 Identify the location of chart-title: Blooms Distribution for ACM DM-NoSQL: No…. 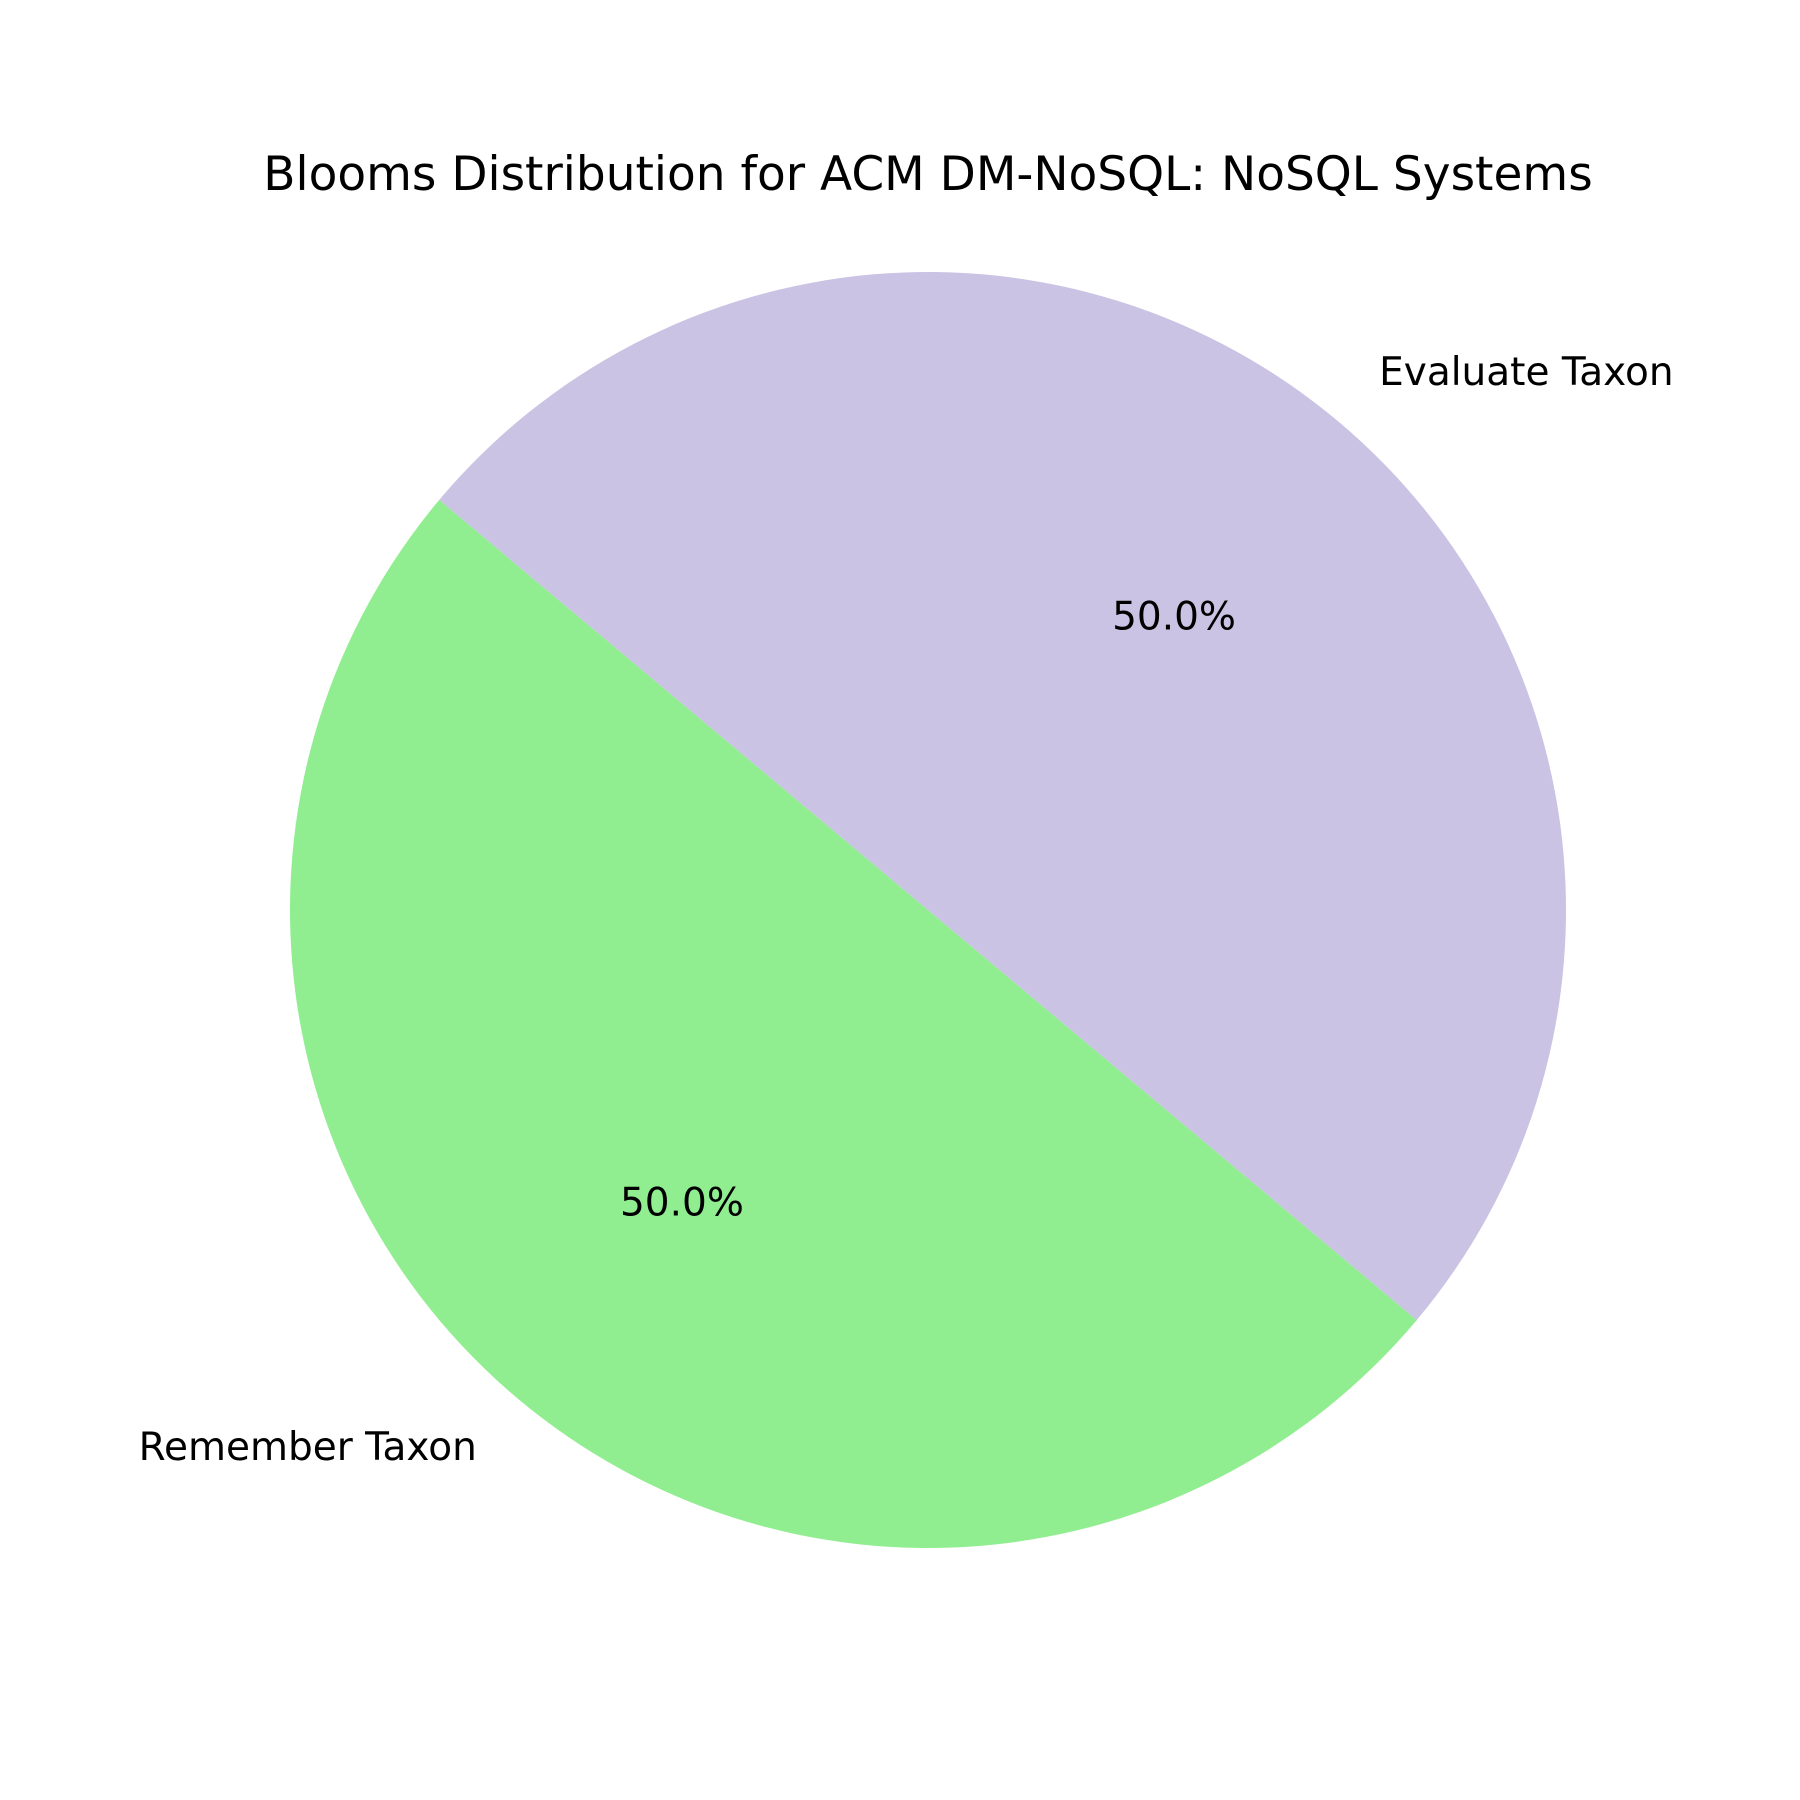
(927, 174).